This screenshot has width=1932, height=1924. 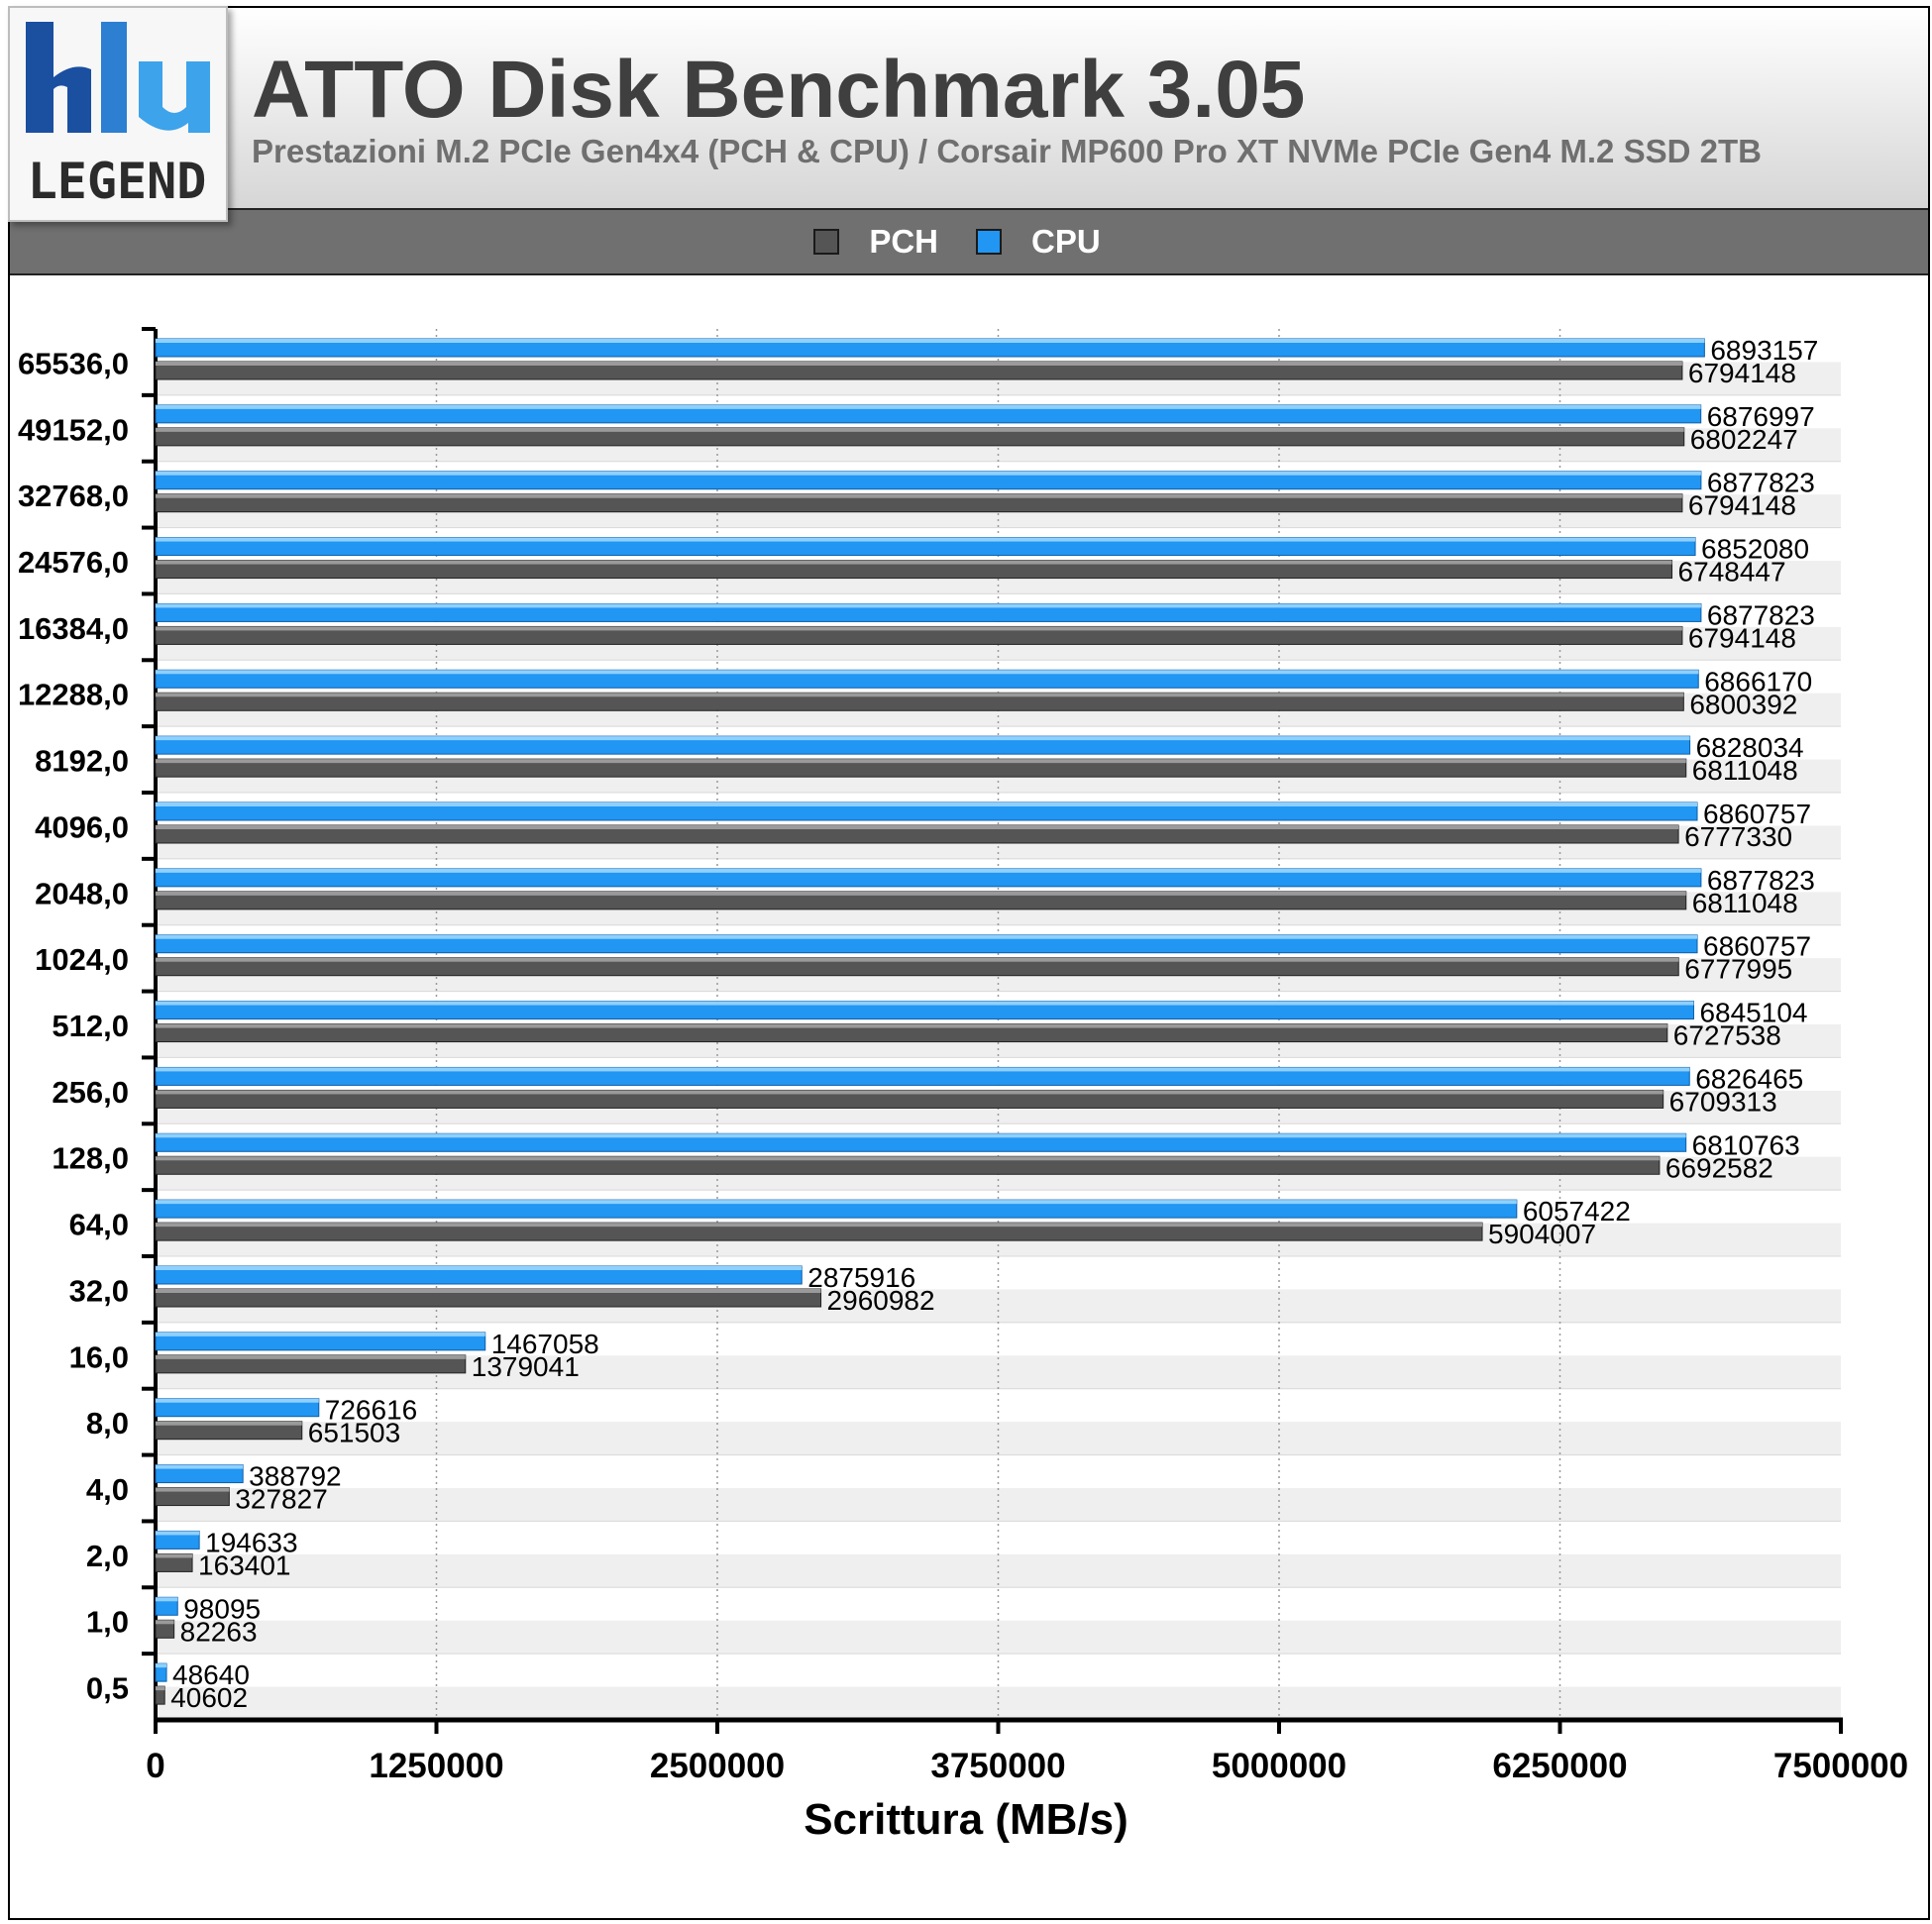 What do you see at coordinates (73, 562) in the screenshot?
I see `y-tick-label: 24576,0` at bounding box center [73, 562].